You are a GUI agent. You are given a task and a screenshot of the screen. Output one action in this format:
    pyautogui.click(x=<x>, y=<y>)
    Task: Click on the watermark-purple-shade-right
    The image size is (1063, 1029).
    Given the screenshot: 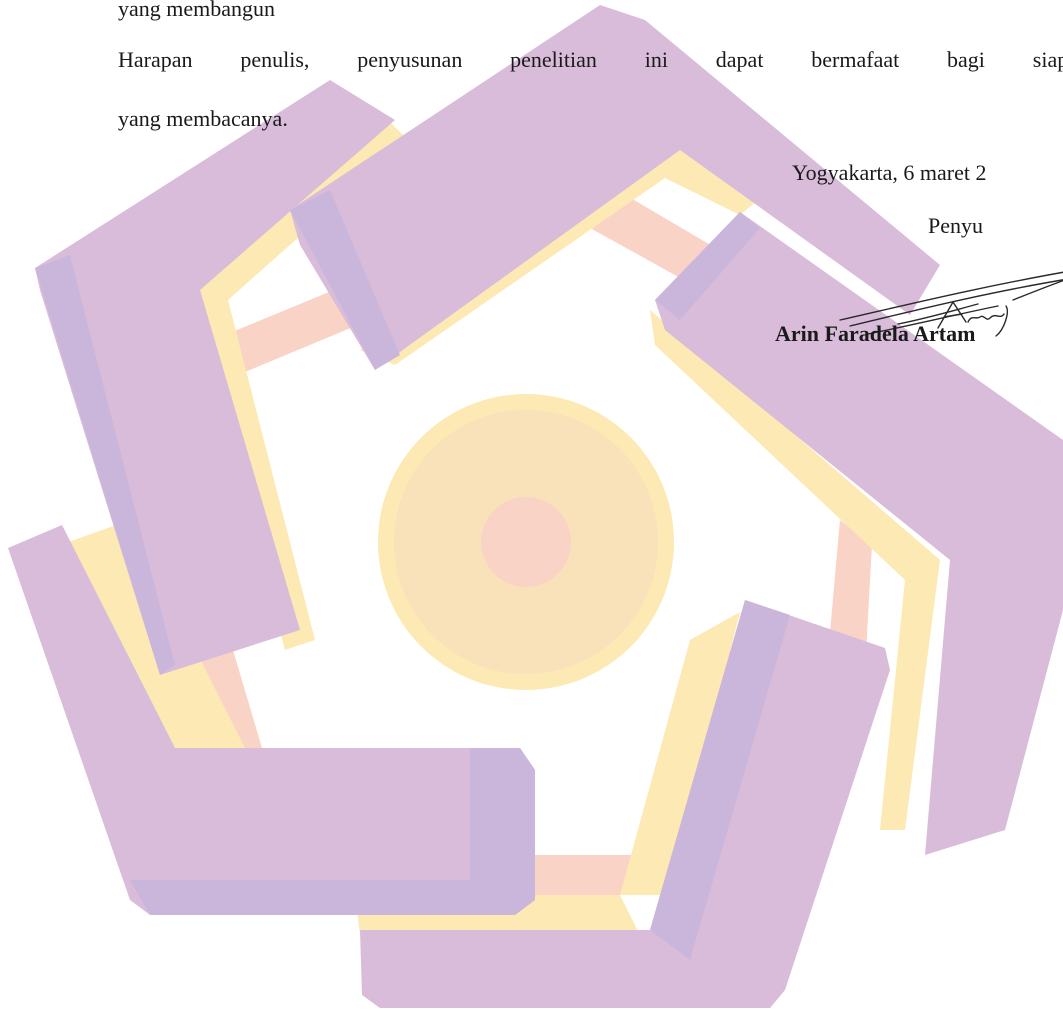 What is the action you would take?
    pyautogui.click(x=707, y=266)
    